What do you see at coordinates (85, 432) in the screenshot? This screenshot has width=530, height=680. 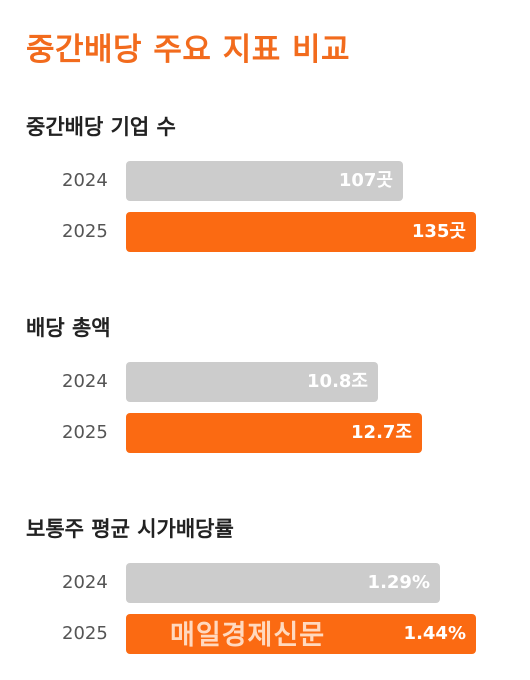 I see `panel-2-year-label-2025: 2025` at bounding box center [85, 432].